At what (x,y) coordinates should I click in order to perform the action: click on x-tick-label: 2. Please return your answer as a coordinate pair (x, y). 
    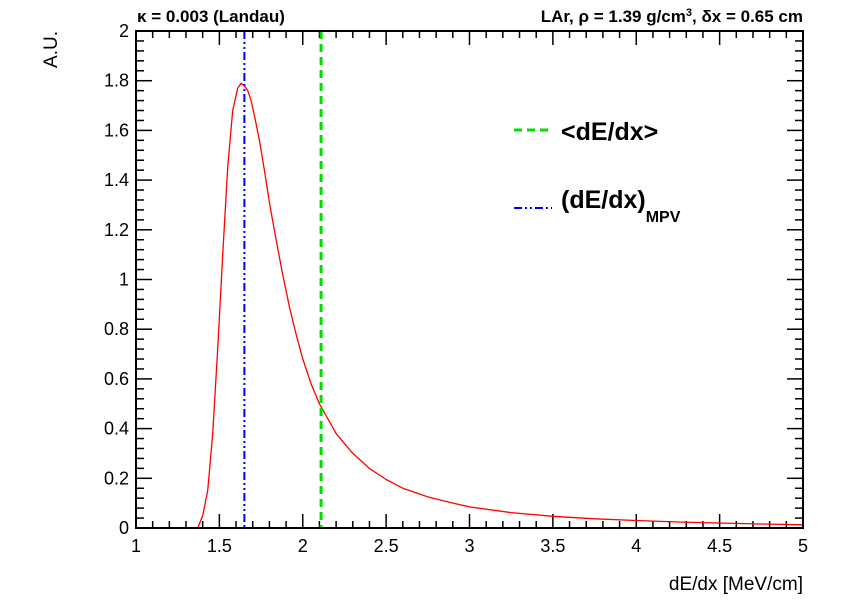
    Looking at the image, I should click on (303, 546).